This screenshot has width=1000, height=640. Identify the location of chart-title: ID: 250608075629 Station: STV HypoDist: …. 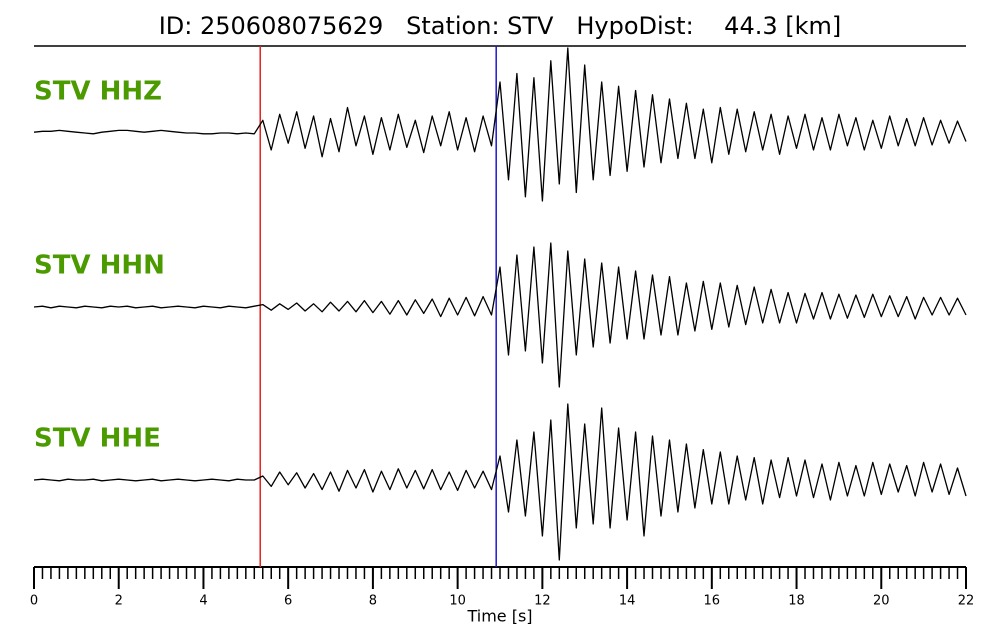
(500, 26).